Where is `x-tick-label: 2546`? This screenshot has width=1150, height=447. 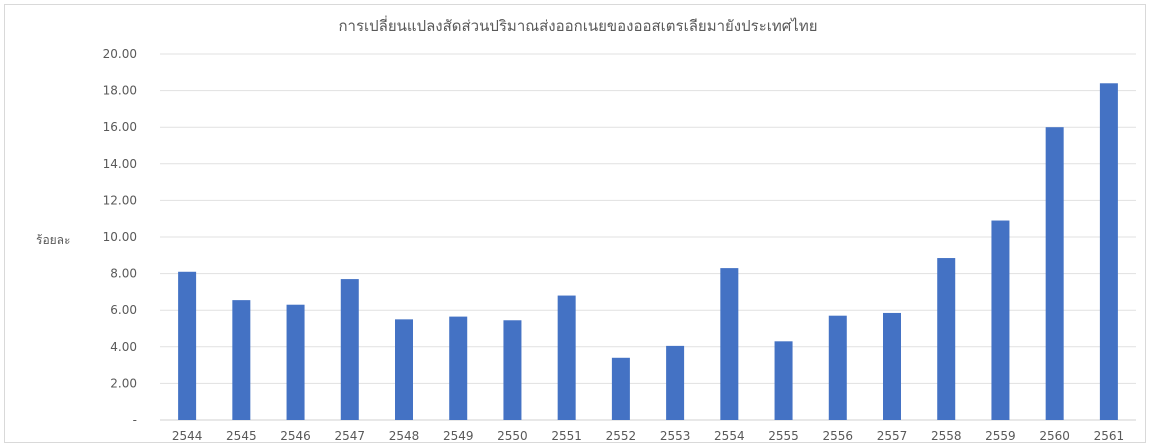
x-tick-label: 2546 is located at coordinates (295, 436).